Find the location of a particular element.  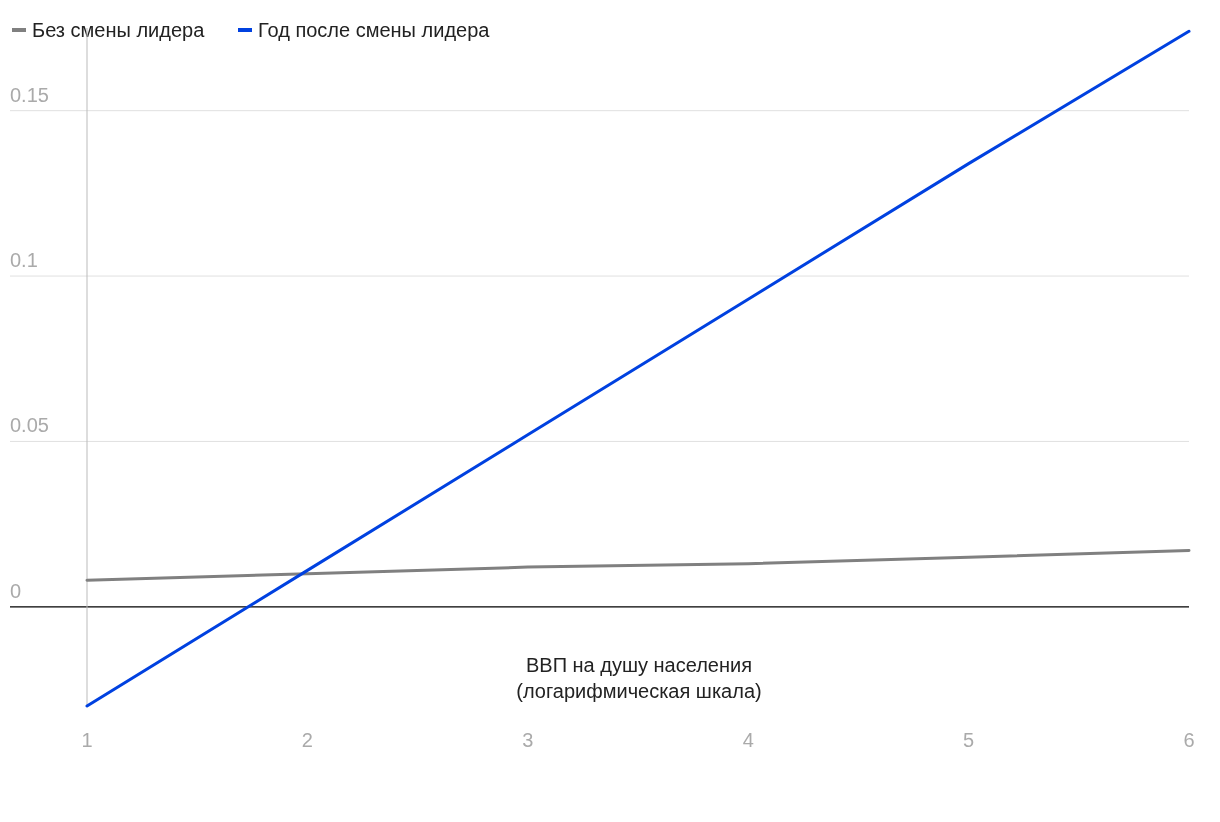

legend-label: Без смены лидера is located at coordinates (119, 30).